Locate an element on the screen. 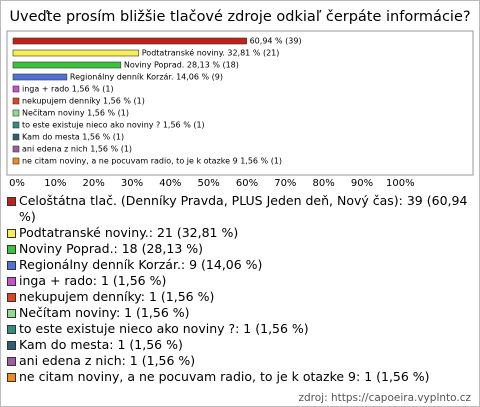  x-tick-label: 70% is located at coordinates (285, 183).